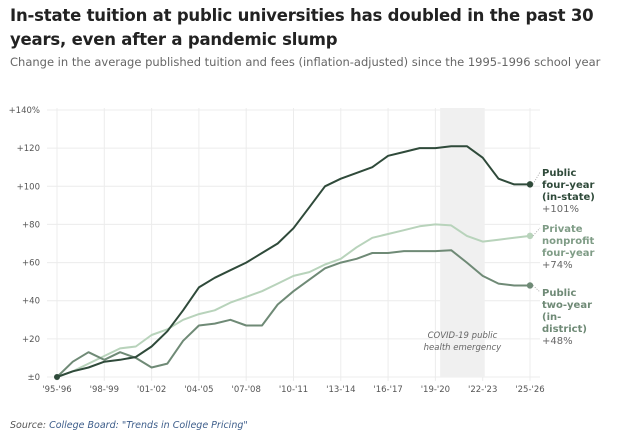 This screenshot has width=624, height=440. What do you see at coordinates (24, 111) in the screenshot?
I see `y-tick-label: +140%` at bounding box center [24, 111].